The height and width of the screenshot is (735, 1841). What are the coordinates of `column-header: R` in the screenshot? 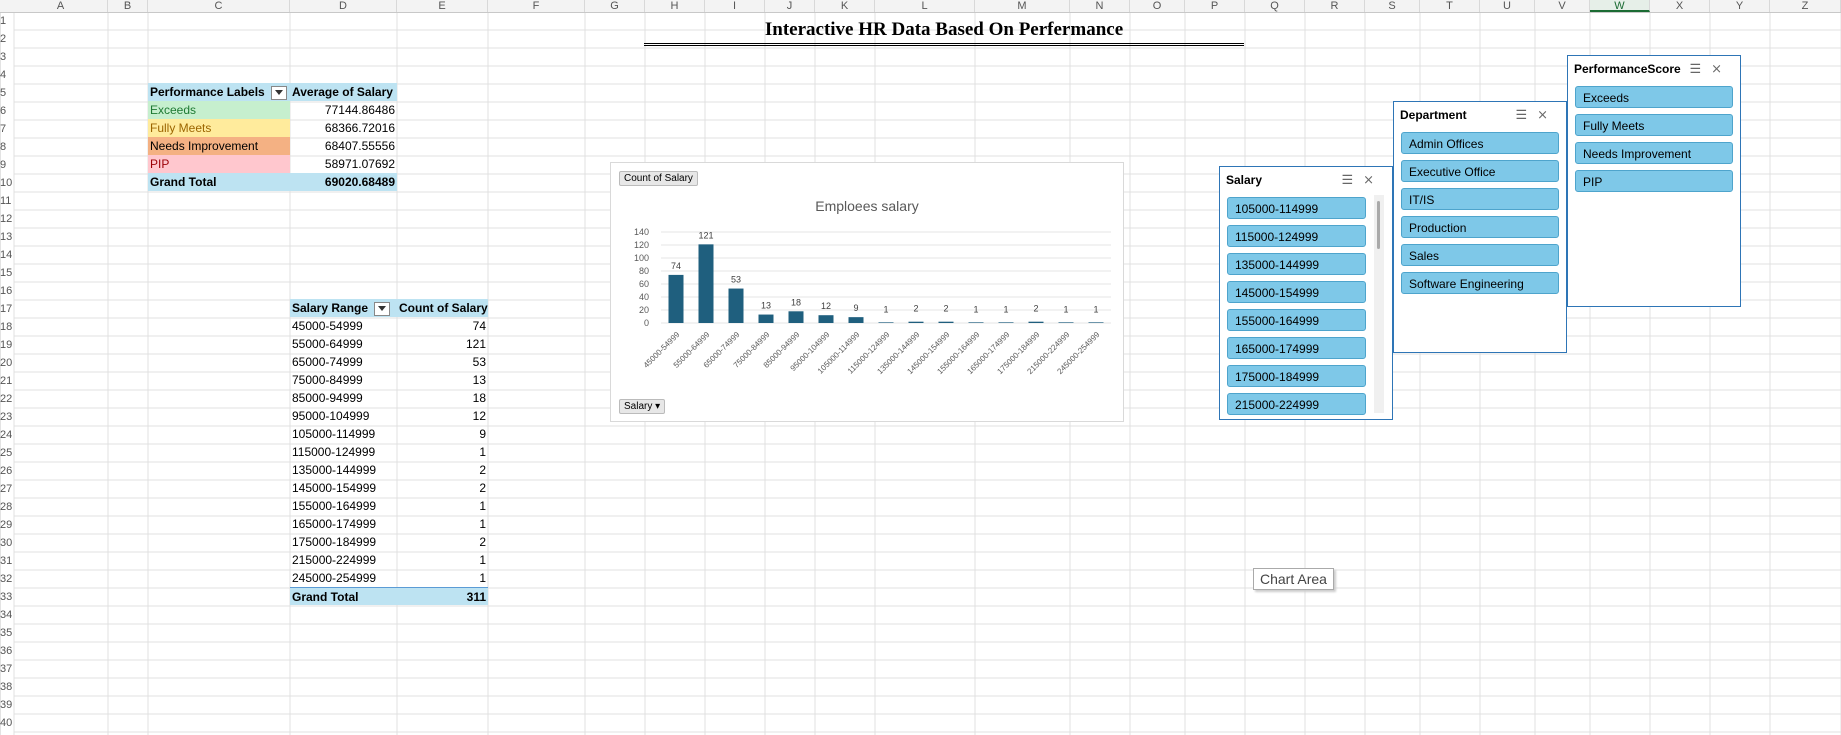 It's located at (1335, 6).